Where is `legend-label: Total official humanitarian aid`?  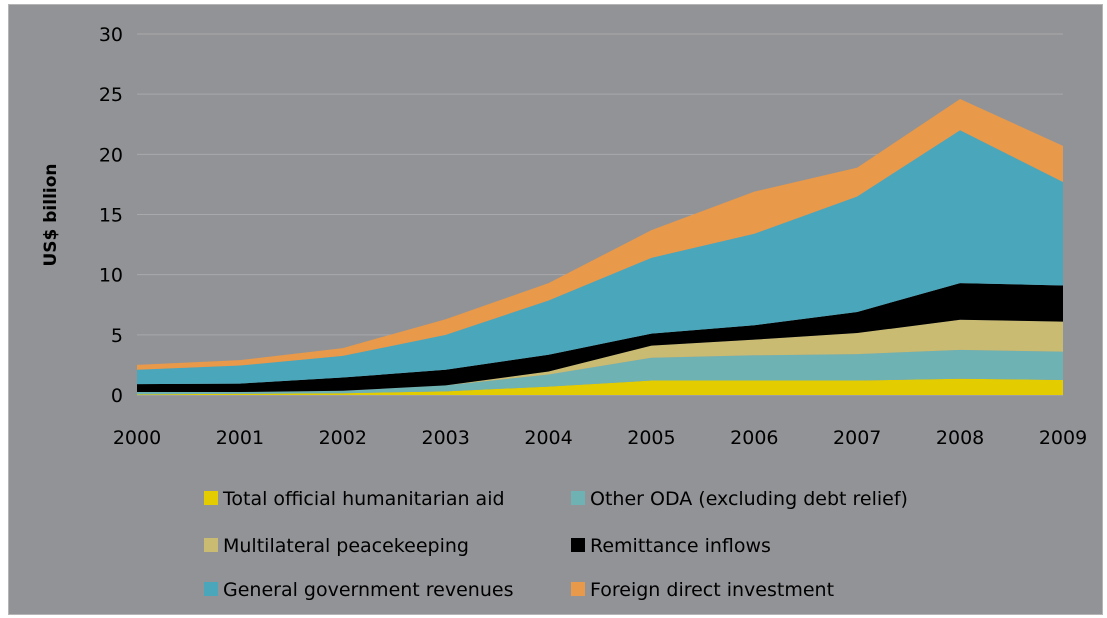
legend-label: Total official humanitarian aid is located at coordinates (363, 499).